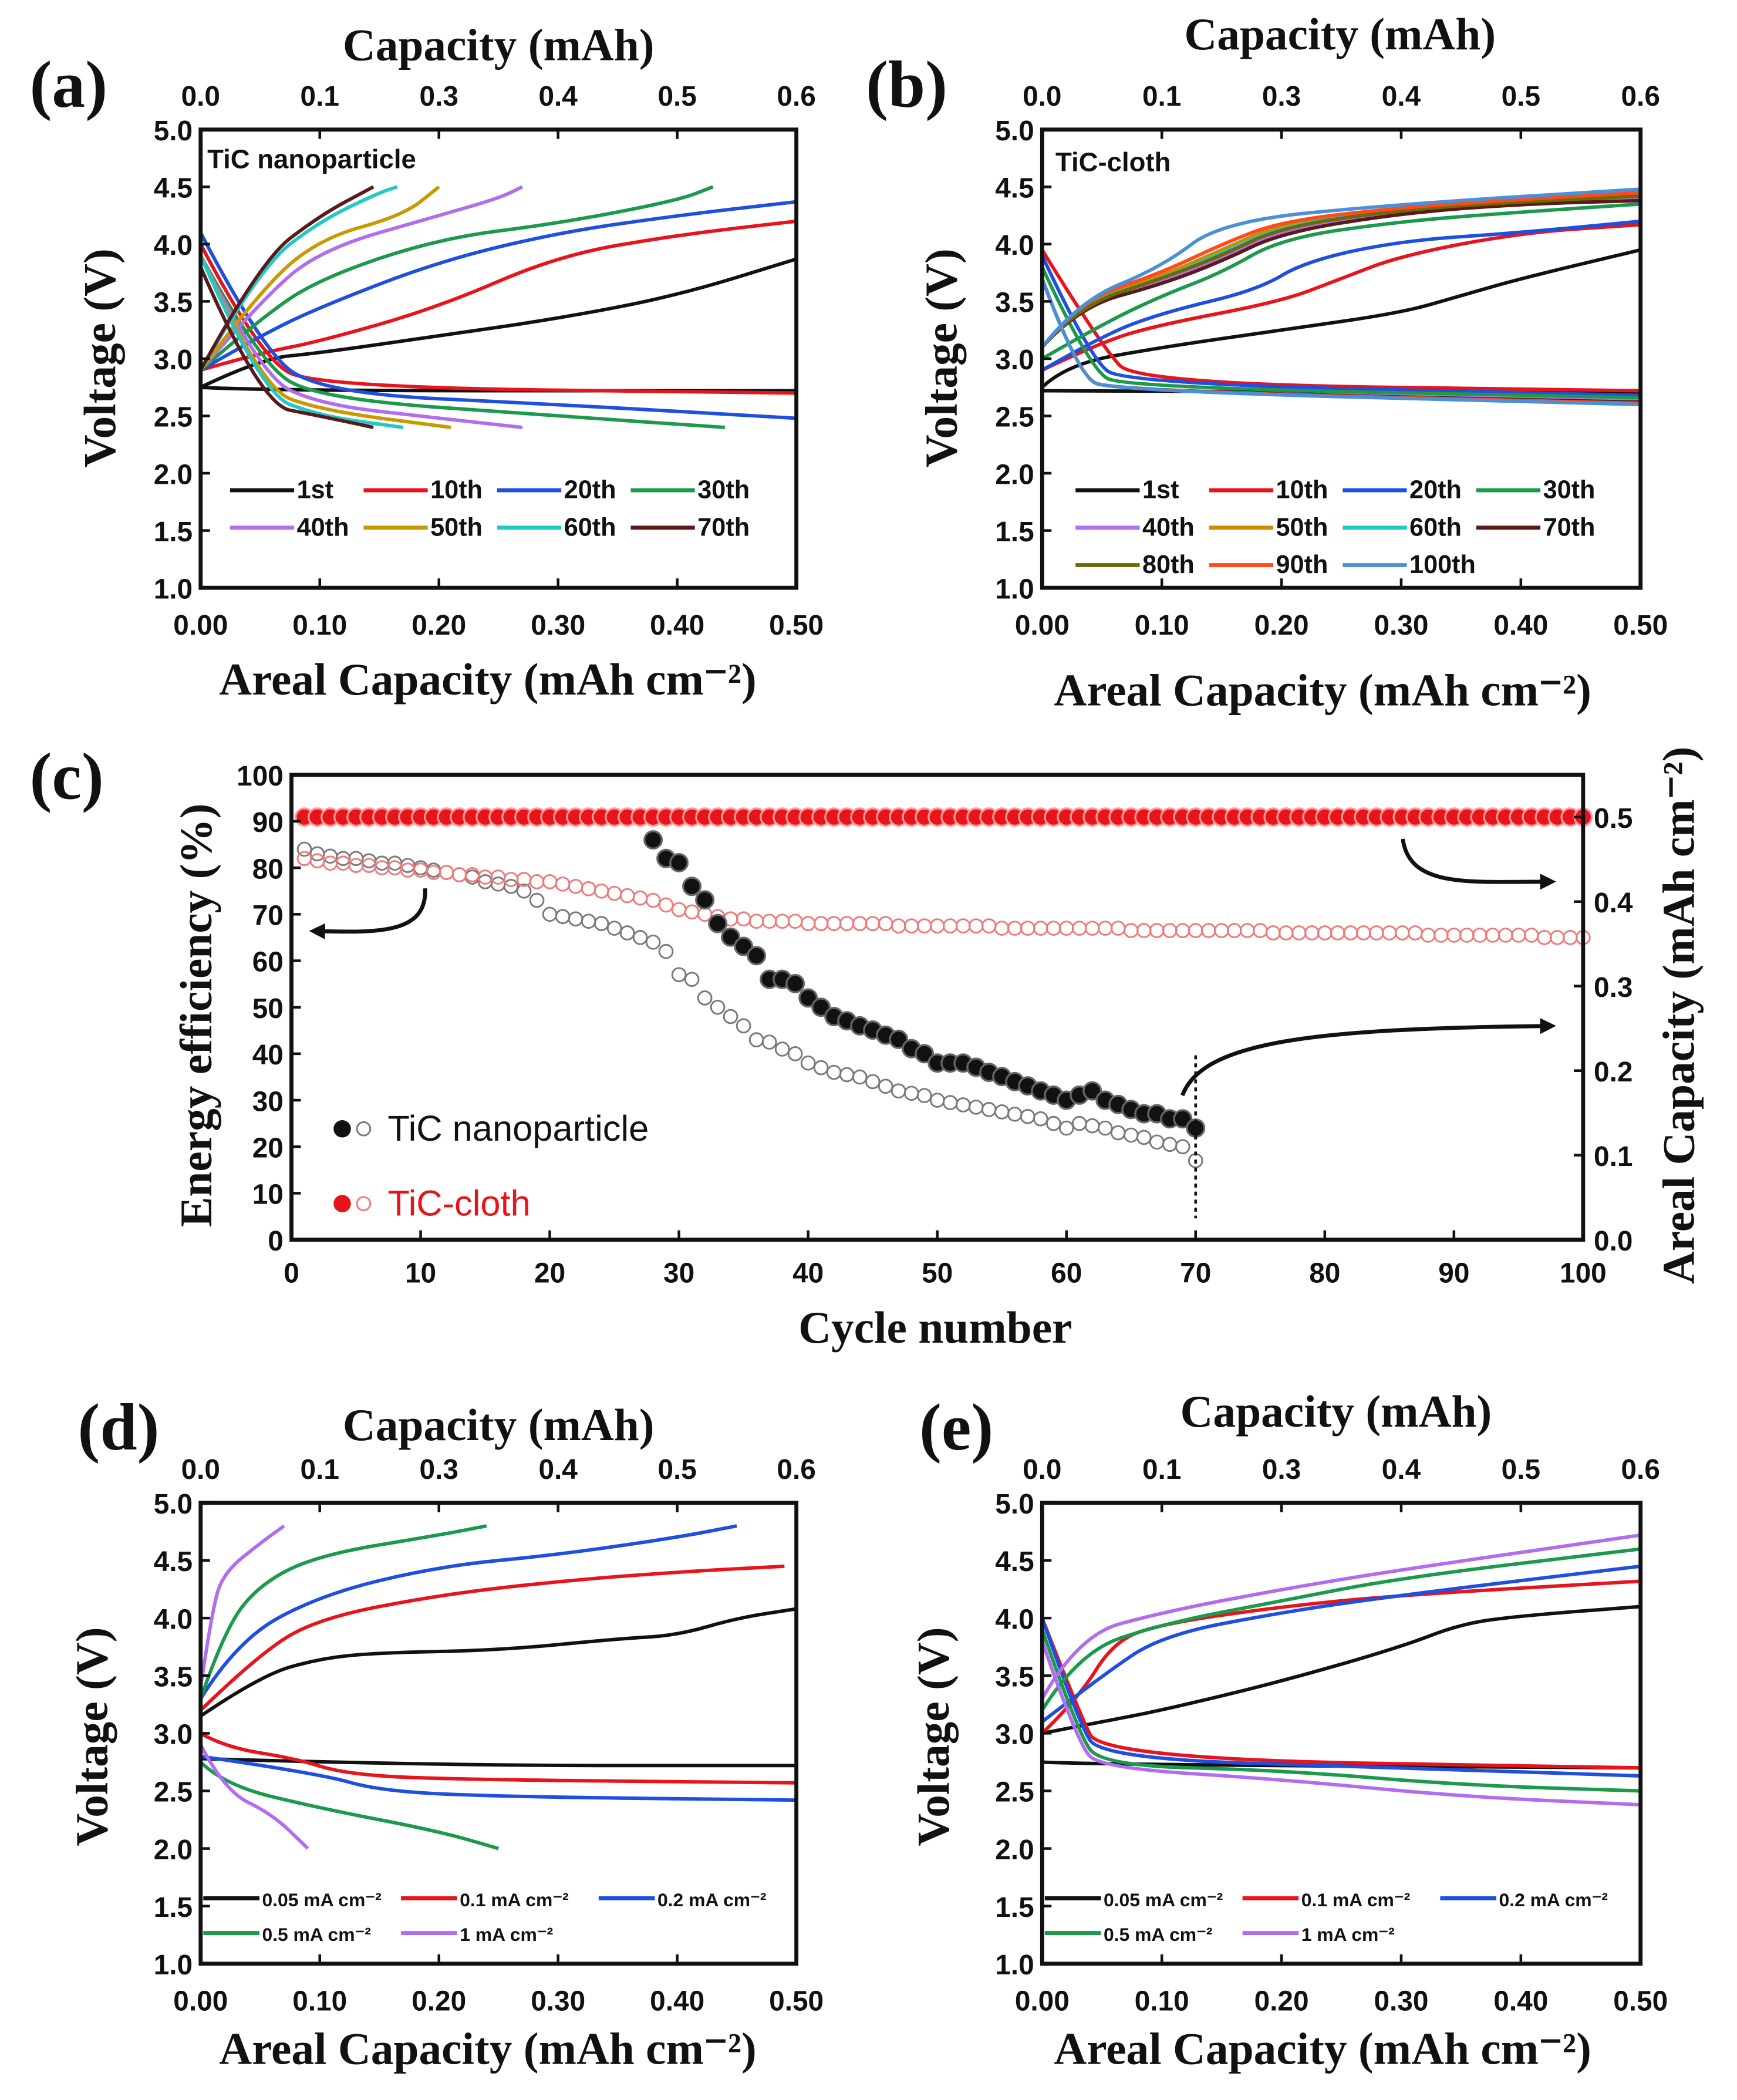 This screenshot has width=1737, height=2100. What do you see at coordinates (1014, 360) in the screenshot?
I see `y-tick-label: 3.0` at bounding box center [1014, 360].